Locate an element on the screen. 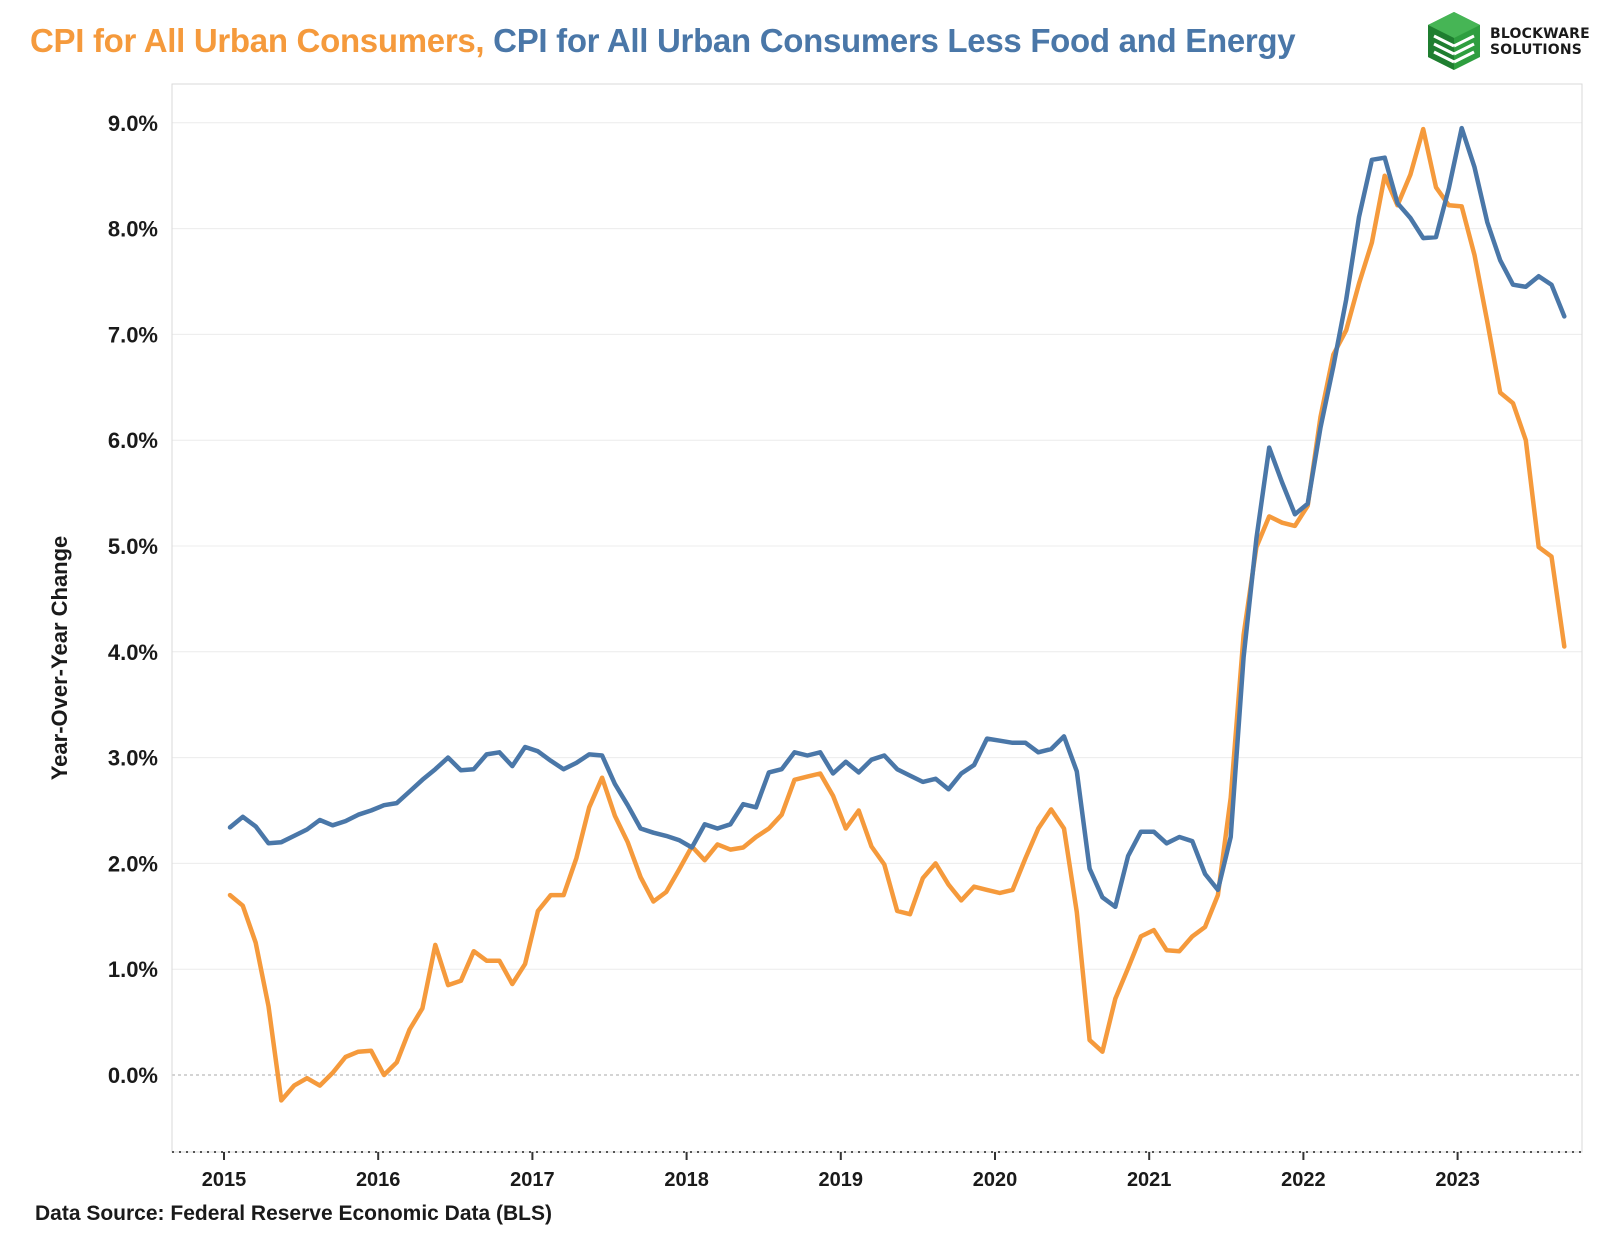  y-tick-label: 8.0% is located at coordinates (133, 229).